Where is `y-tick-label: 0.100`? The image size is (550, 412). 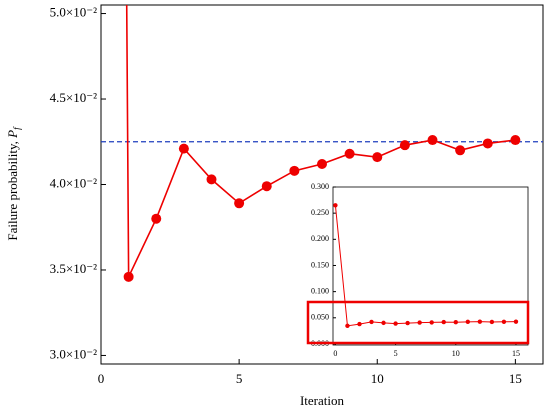
y-tick-label: 0.100 is located at coordinates (320, 290).